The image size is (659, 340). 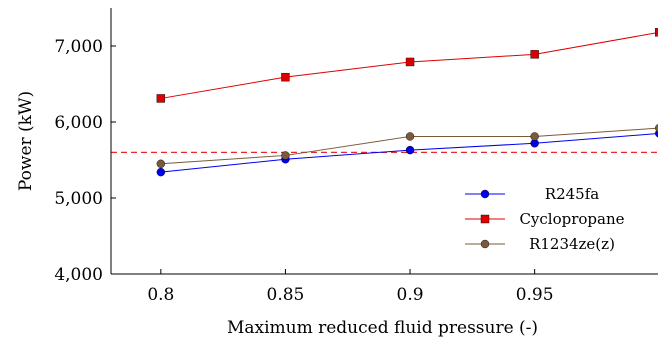 I want to click on y-tick-label: 4,000, so click(x=78, y=275).